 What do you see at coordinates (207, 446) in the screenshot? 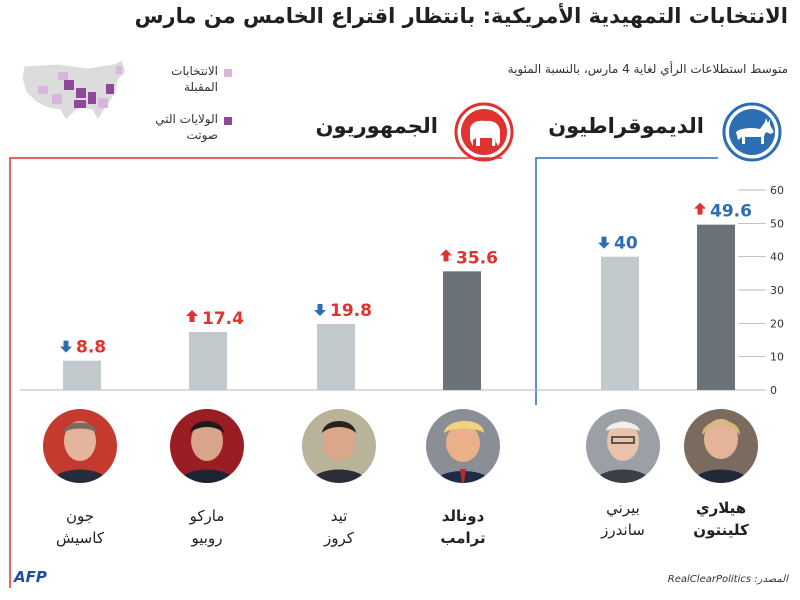
I see `rubio-portrait` at bounding box center [207, 446].